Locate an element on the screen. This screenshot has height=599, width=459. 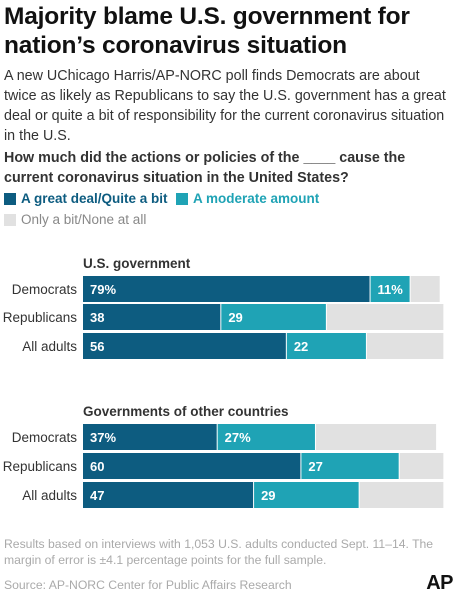
legend-item-little: Only a bit/None at all is located at coordinates (75, 219).